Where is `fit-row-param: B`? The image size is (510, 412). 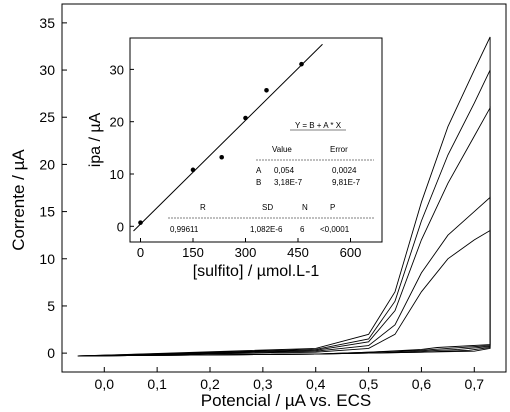 fit-row-param: B is located at coordinates (258, 182).